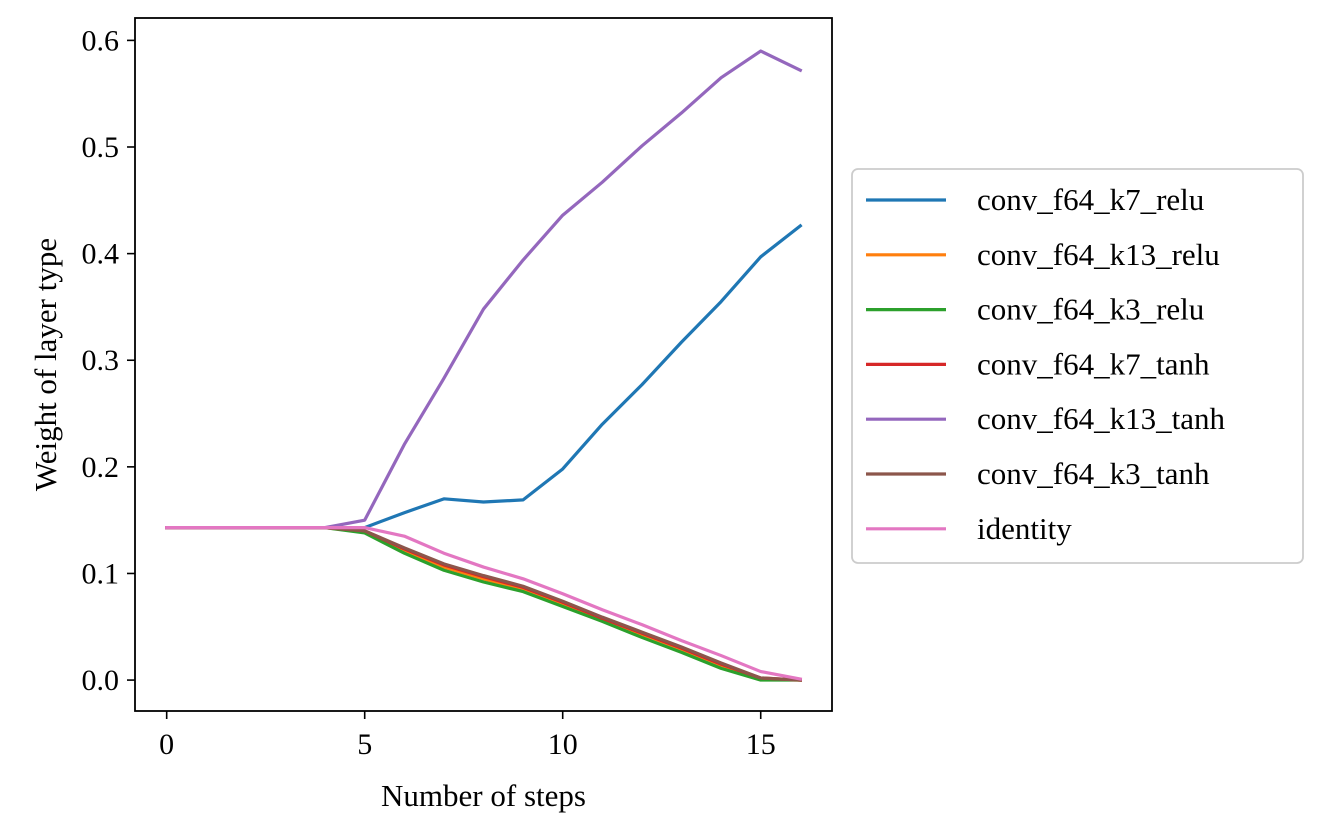 The image size is (1322, 833). I want to click on series-line-identity, so click(484, 603).